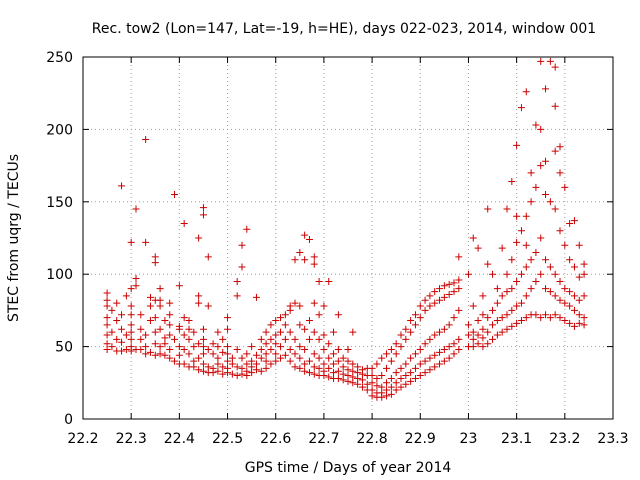 The image size is (640, 480). I want to click on y-tick-label: 200, so click(59, 130).